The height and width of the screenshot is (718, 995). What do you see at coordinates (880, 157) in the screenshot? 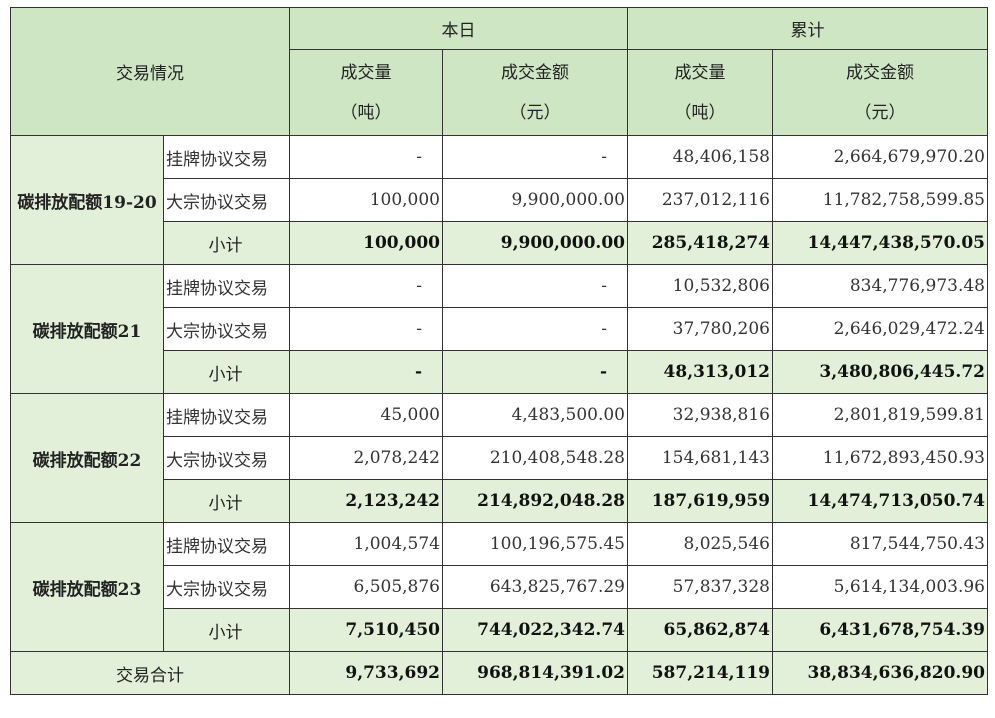
I see `cell-cum-amount: 2,664,679,970.20` at bounding box center [880, 157].